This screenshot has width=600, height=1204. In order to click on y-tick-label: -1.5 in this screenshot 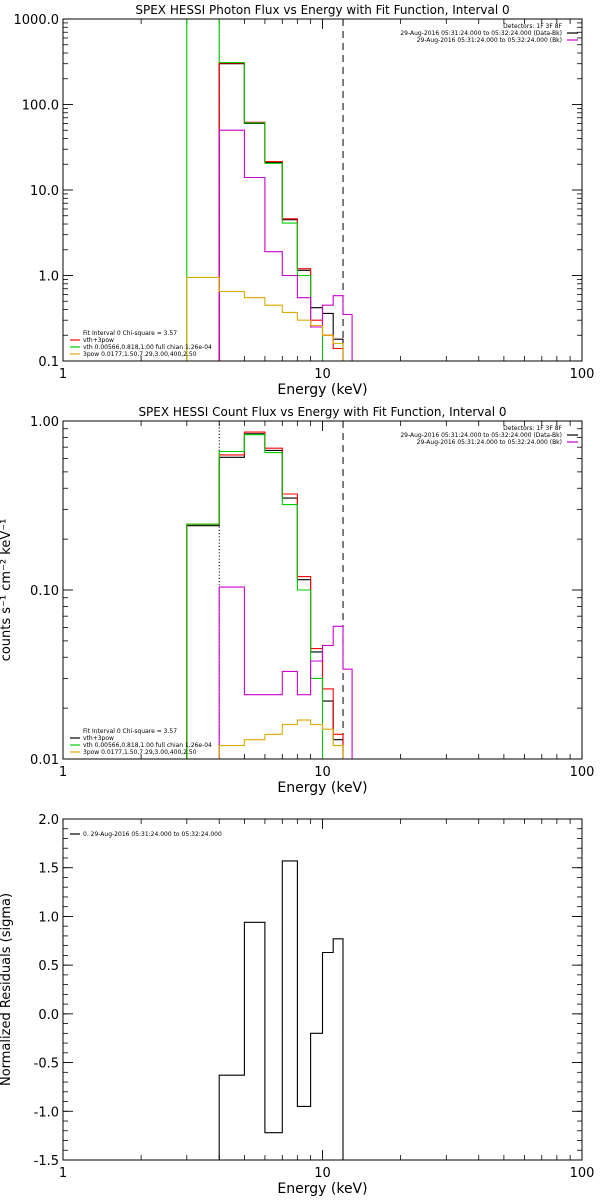, I will do `click(46, 1161)`.